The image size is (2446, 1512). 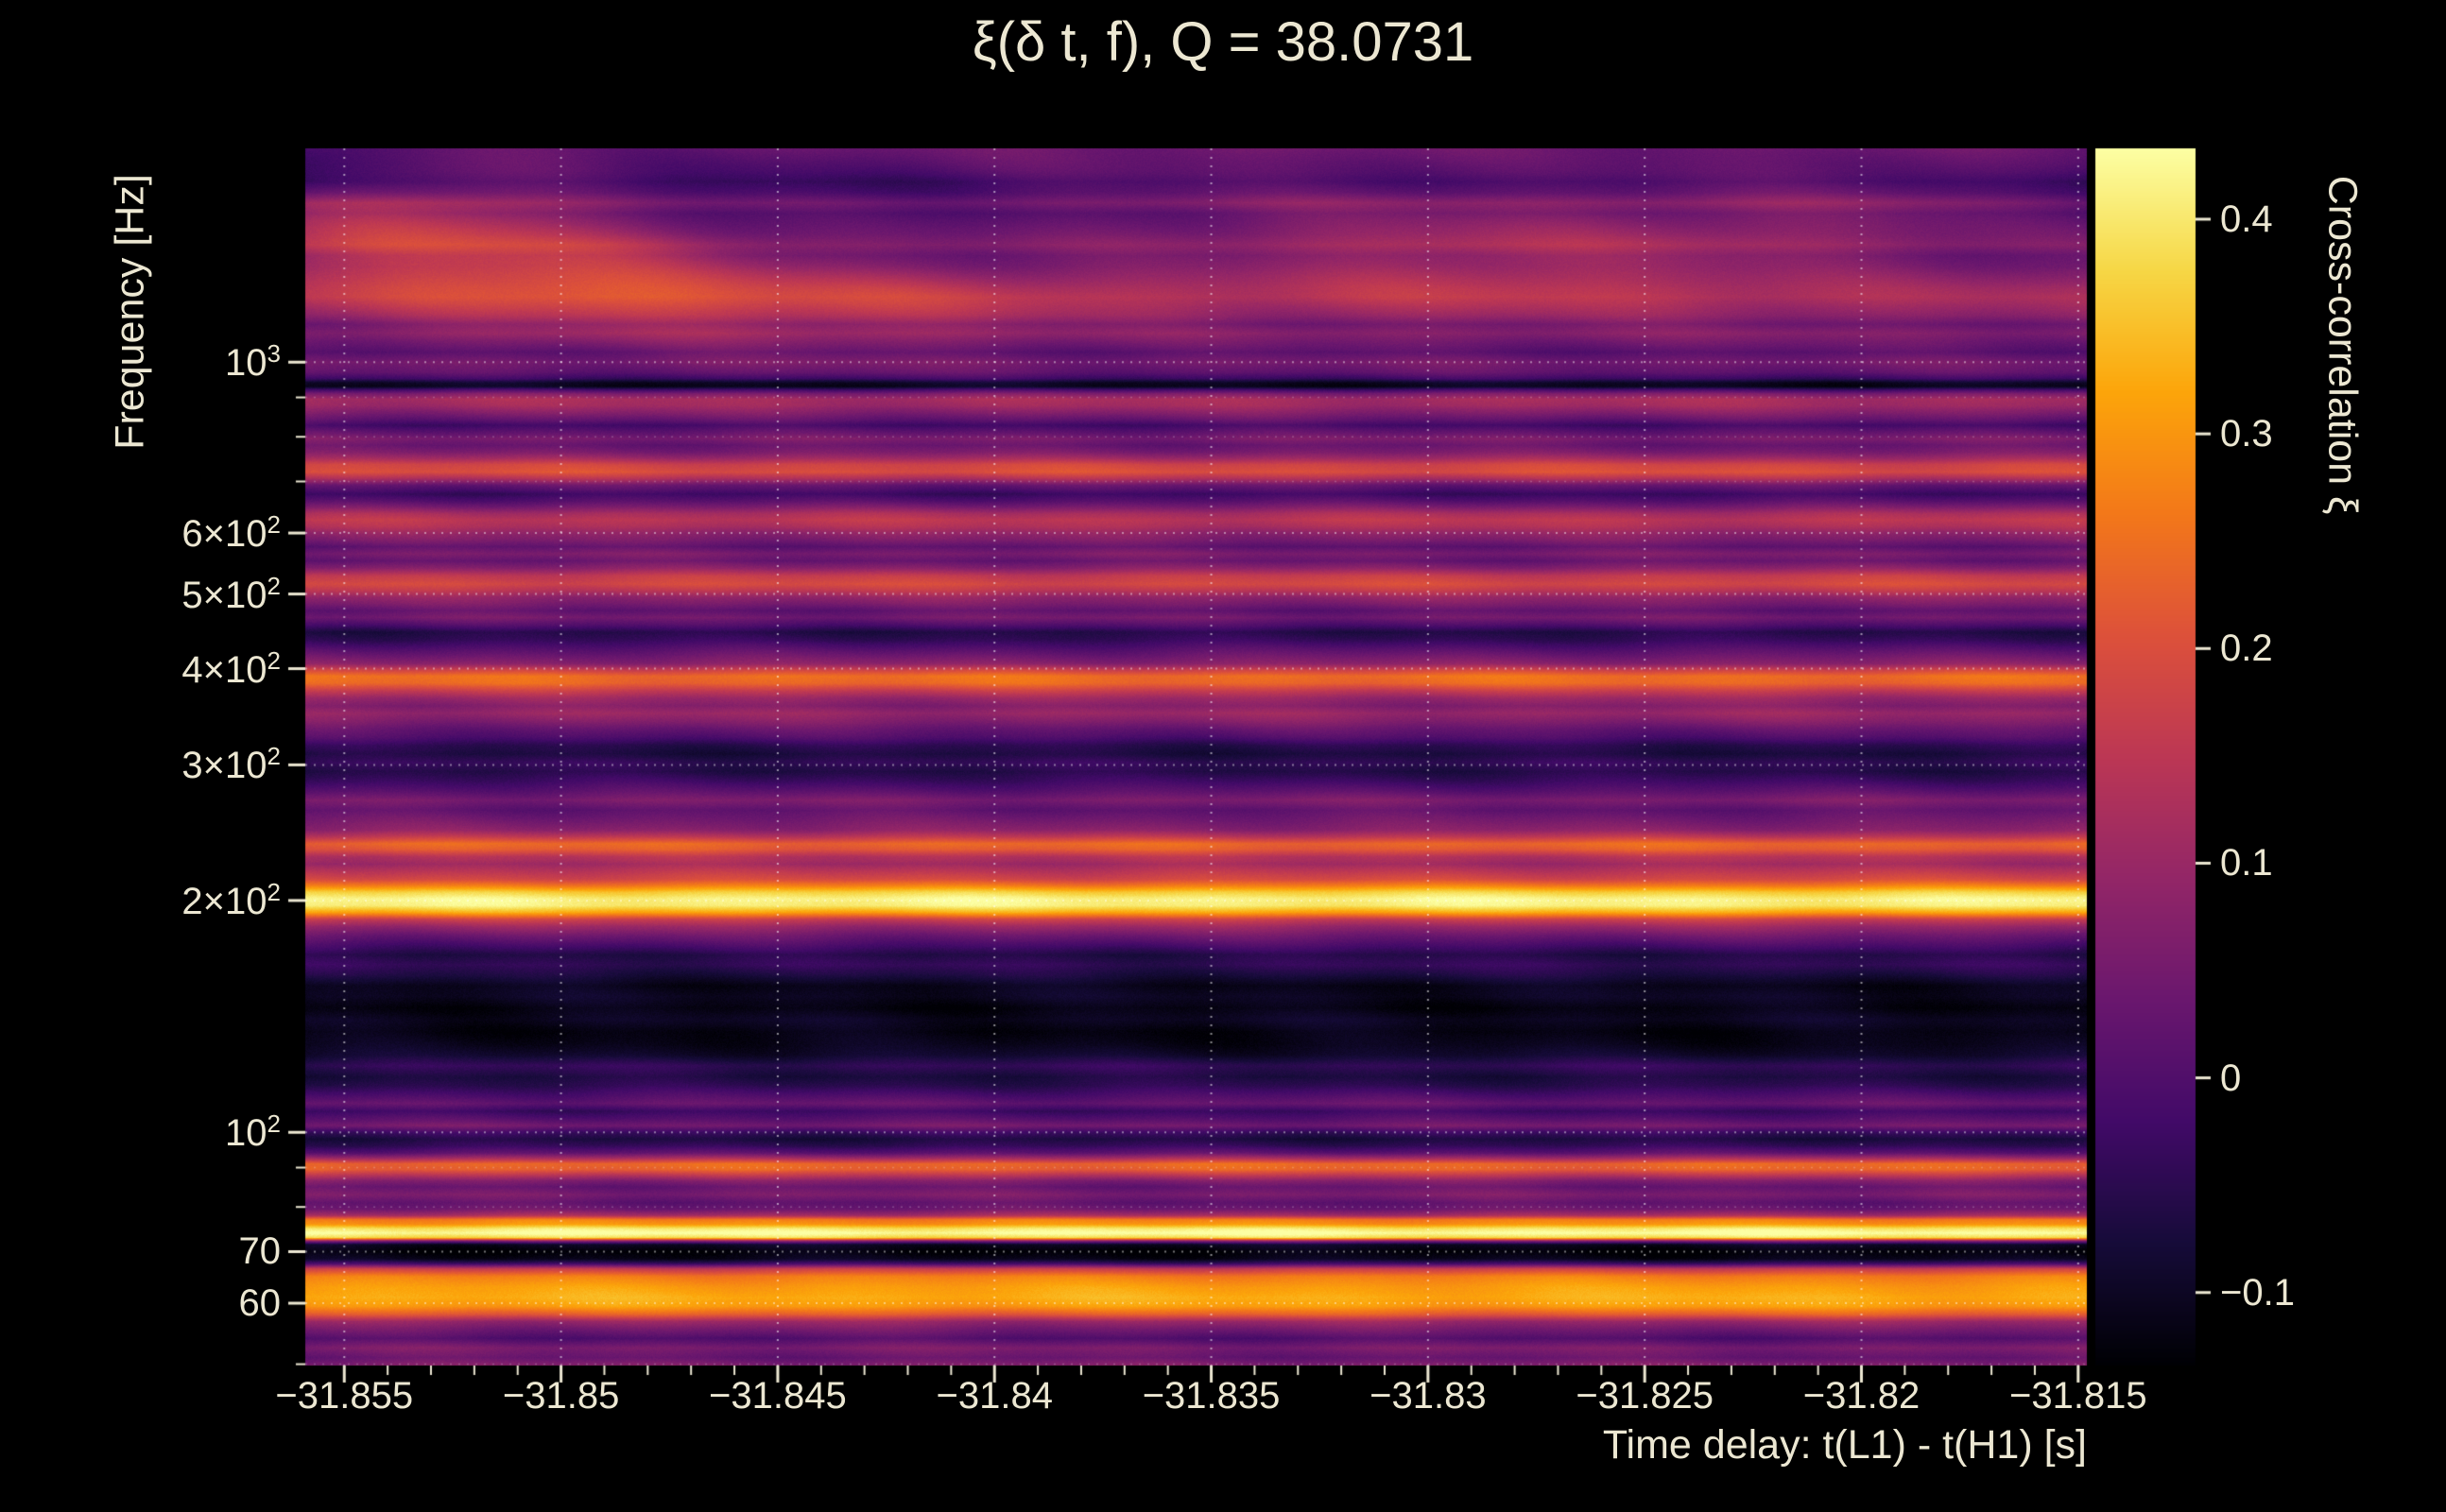 What do you see at coordinates (1861, 1396) in the screenshot?
I see `x-tick-label: −31.82` at bounding box center [1861, 1396].